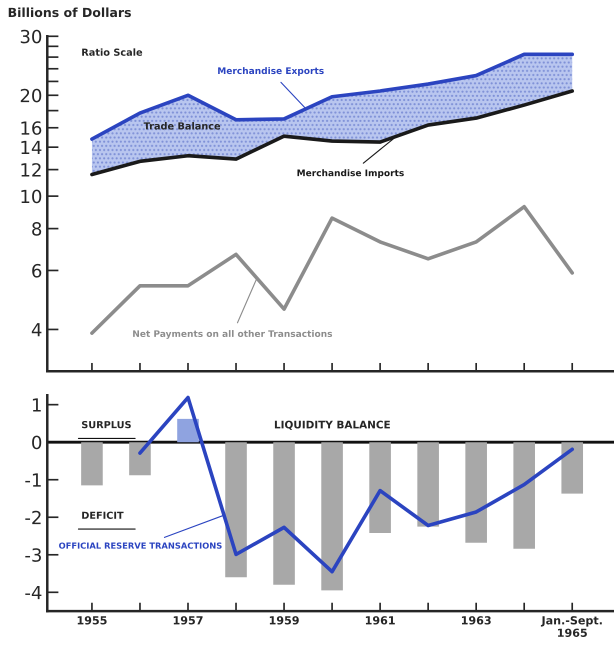 Image resolution: width=614 pixels, height=648 pixels. Describe the element at coordinates (476, 620) in the screenshot. I see `x-tick-label: 1963` at that location.